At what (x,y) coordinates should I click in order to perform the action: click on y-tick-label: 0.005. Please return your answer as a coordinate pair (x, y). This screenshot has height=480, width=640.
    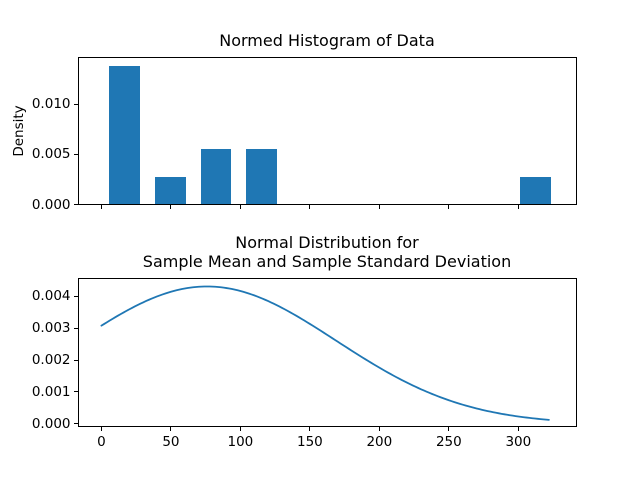
    Looking at the image, I should click on (51, 154).